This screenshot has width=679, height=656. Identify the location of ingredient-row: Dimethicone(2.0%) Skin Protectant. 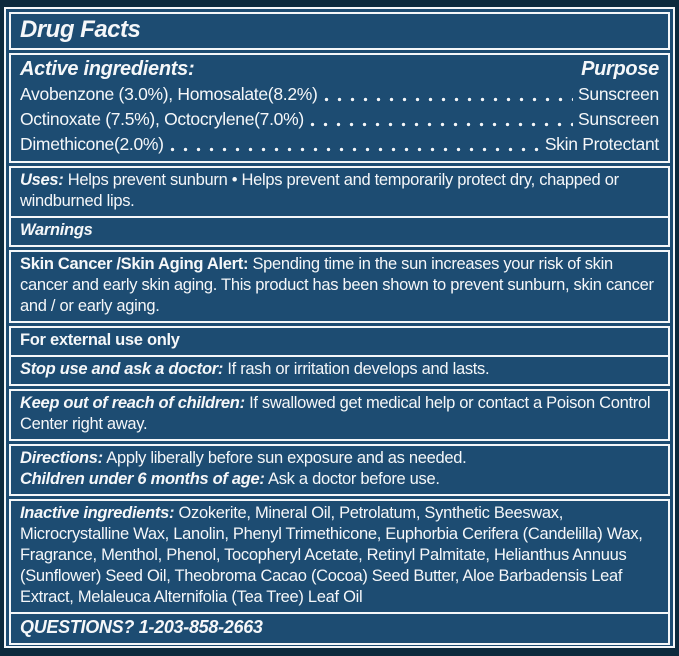
(339, 144).